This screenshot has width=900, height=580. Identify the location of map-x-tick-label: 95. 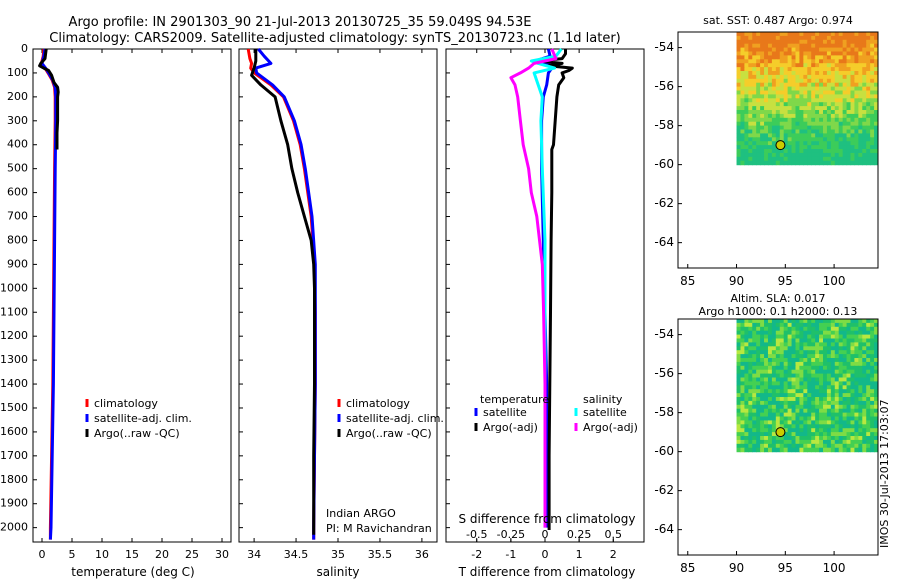
(785, 568).